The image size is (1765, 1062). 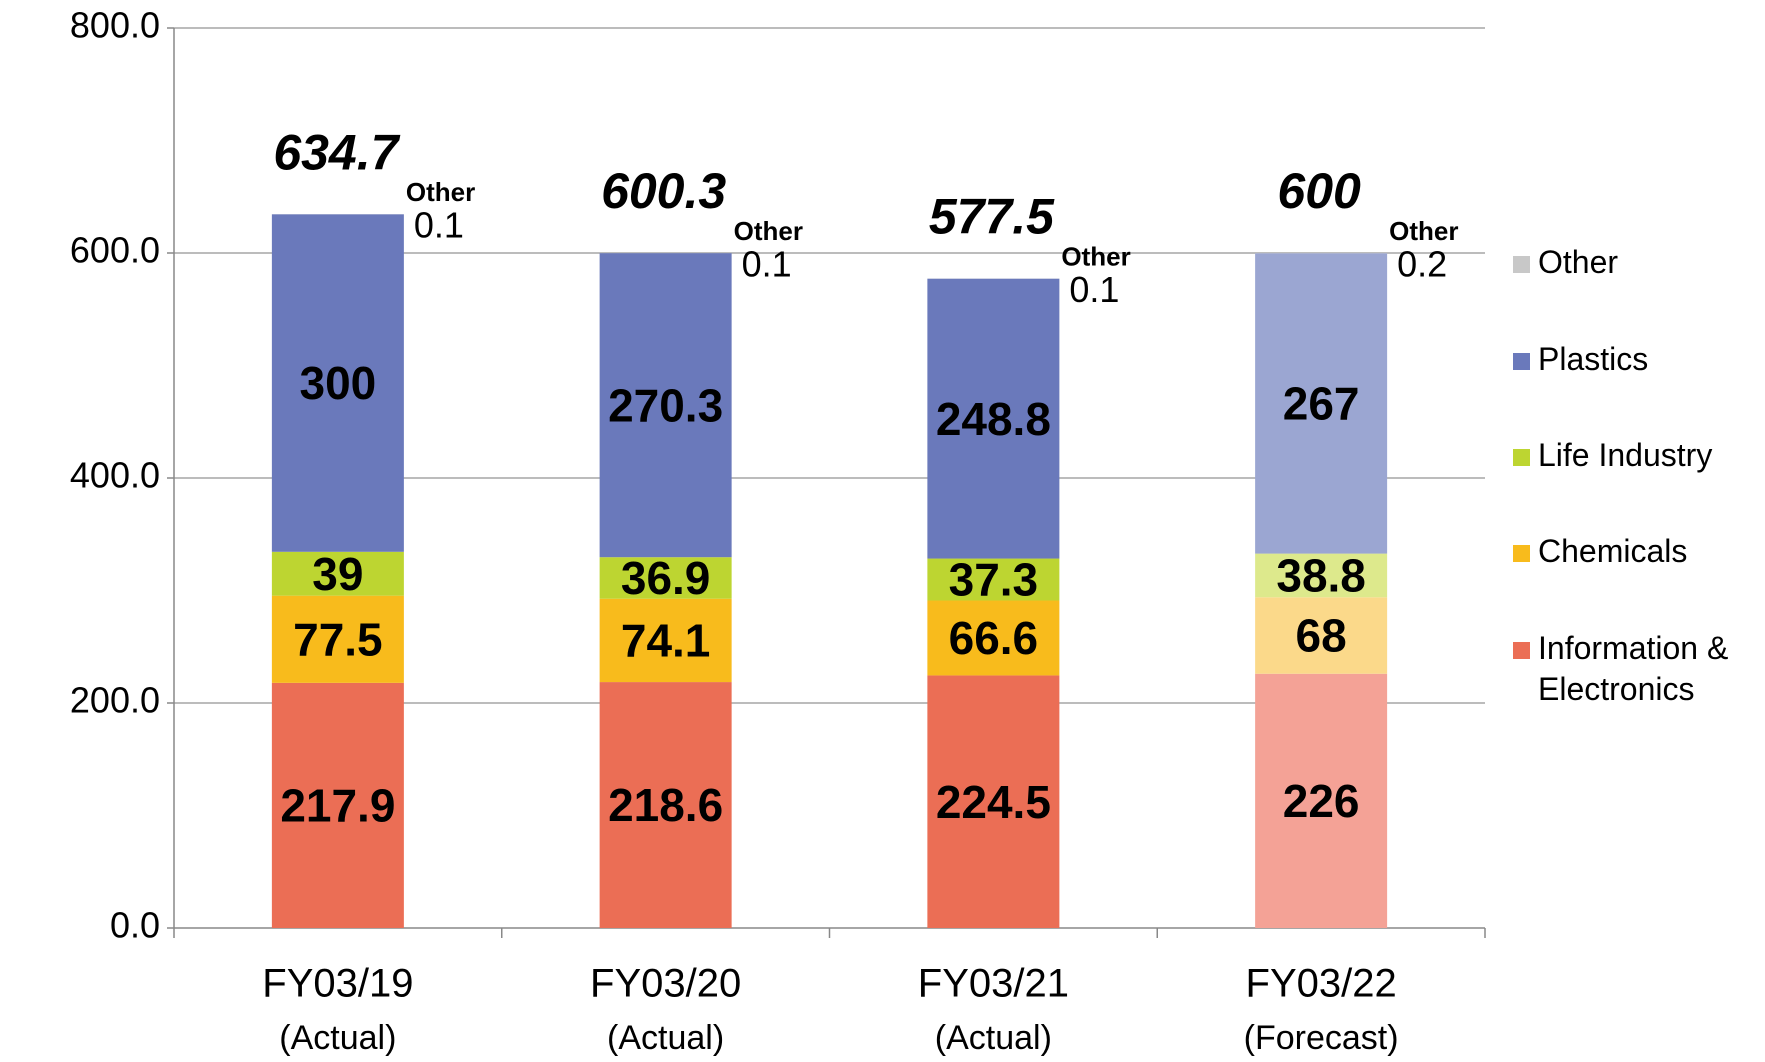 I want to click on data-label: 38.8, so click(x=1321, y=576).